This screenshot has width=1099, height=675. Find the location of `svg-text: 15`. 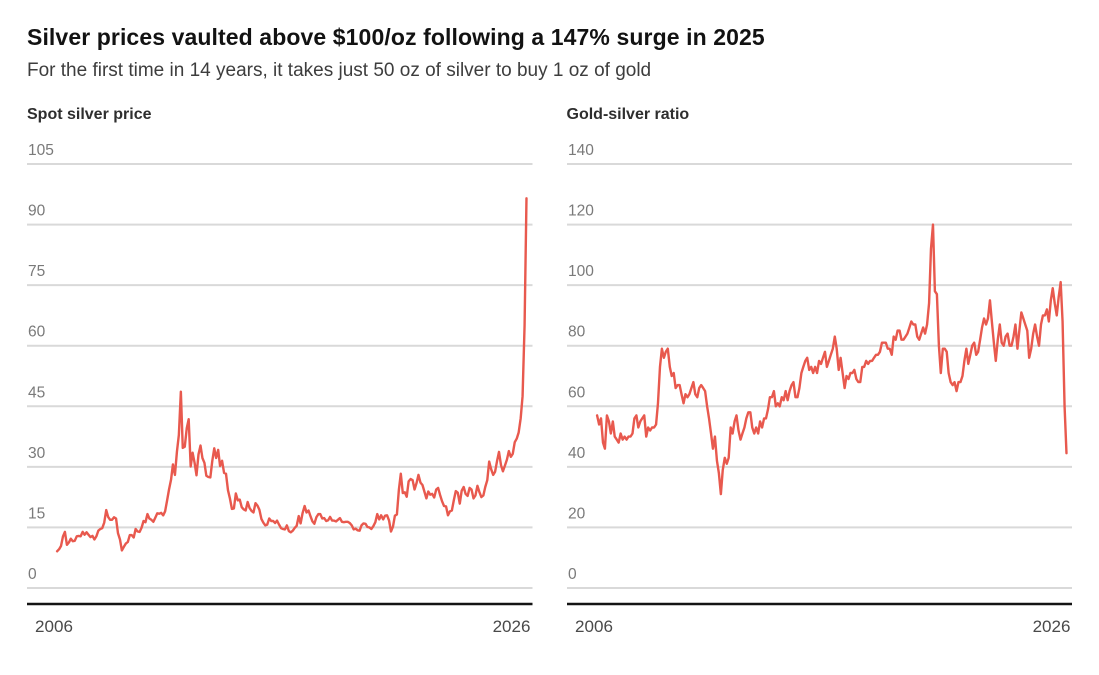

svg-text: 15 is located at coordinates (36, 513).